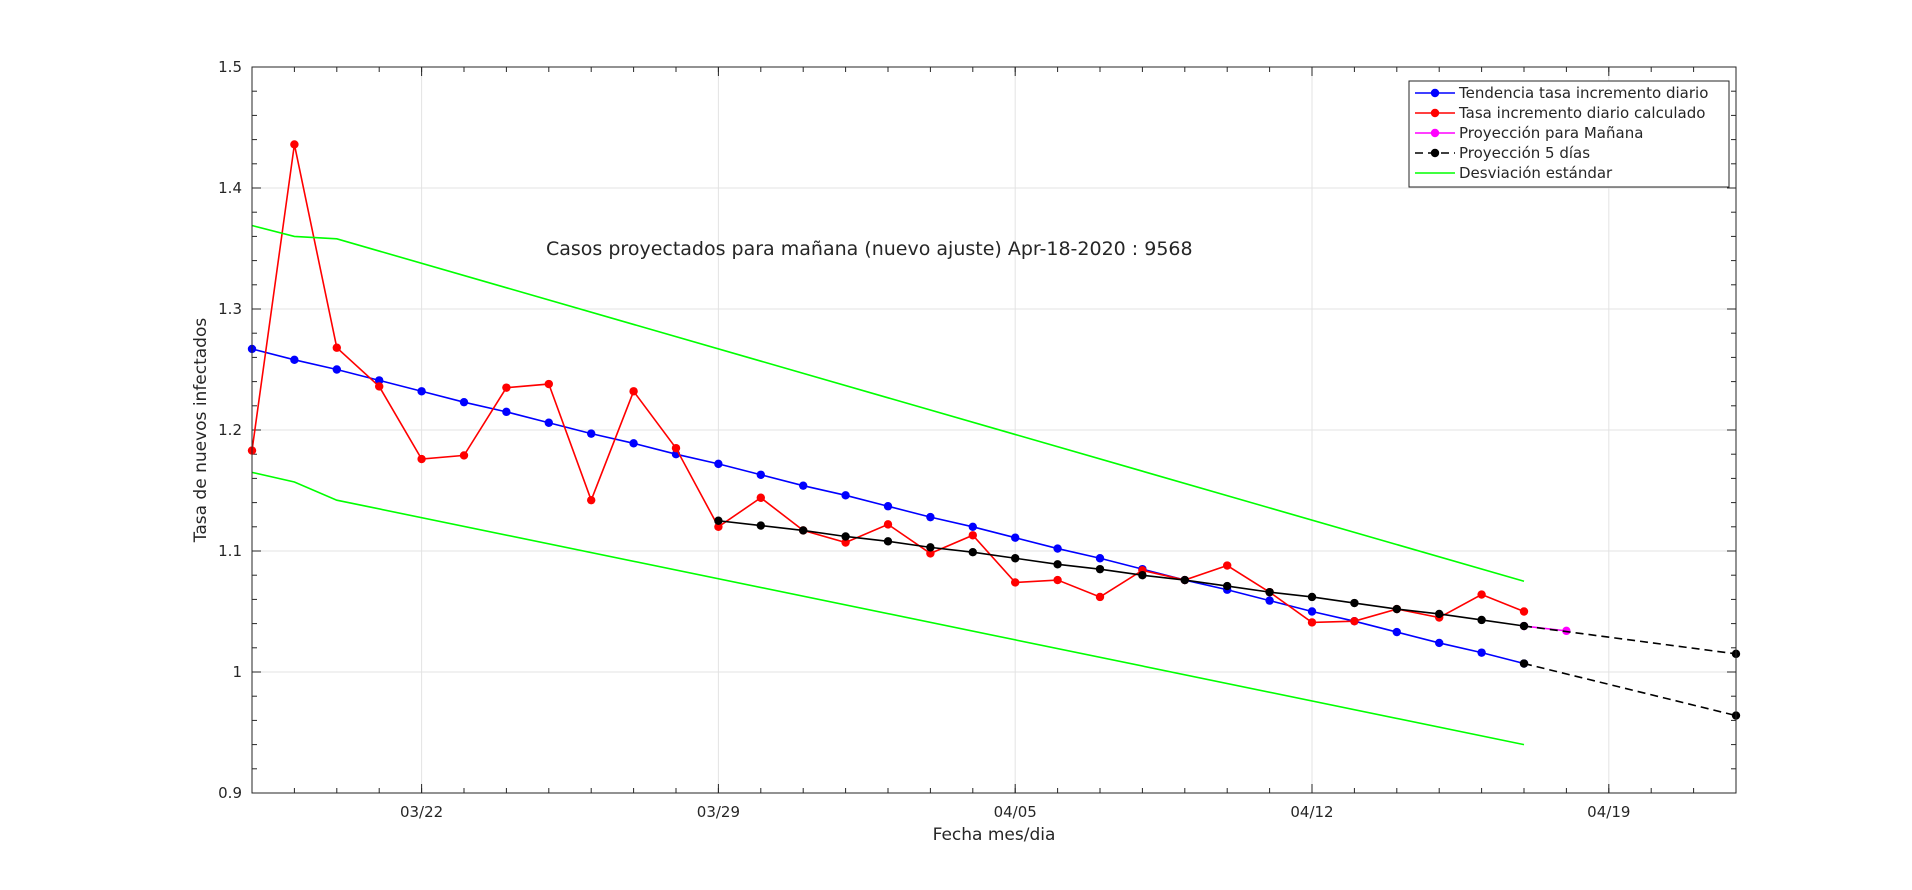 The image size is (1912, 890). Describe the element at coordinates (1583, 93) in the screenshot. I see `legend-label: Tendencia tasa incremento diario` at that location.